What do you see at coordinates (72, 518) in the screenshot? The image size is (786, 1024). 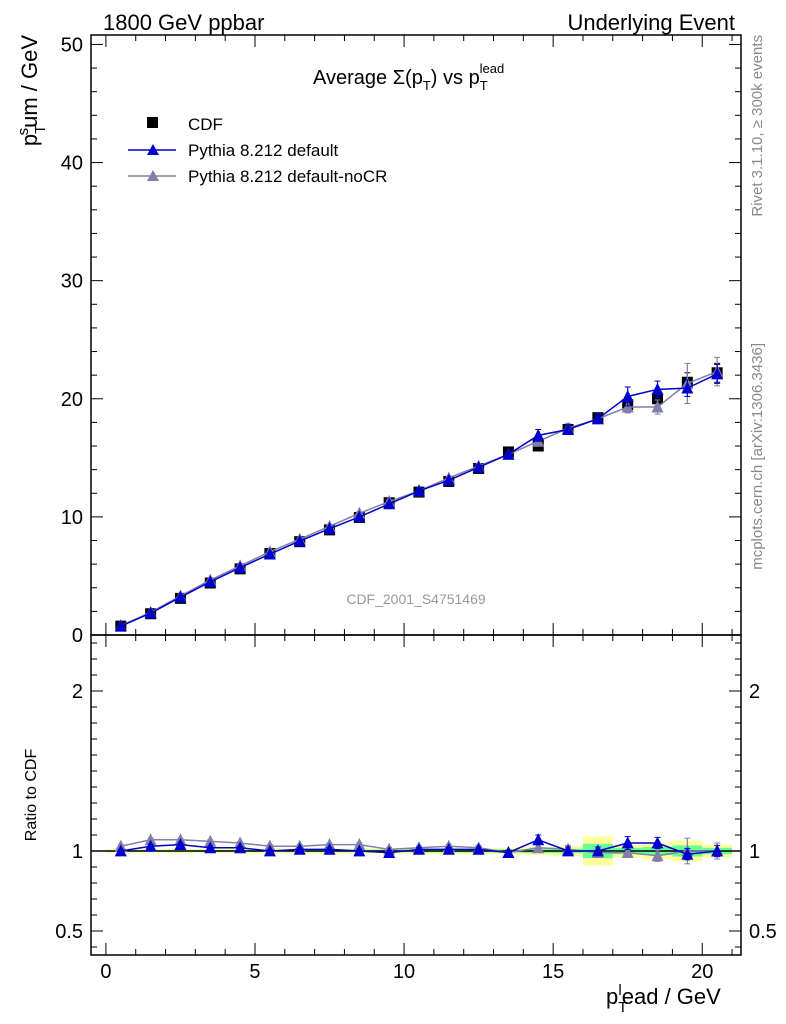 I see `y-tick-label: 10` at bounding box center [72, 518].